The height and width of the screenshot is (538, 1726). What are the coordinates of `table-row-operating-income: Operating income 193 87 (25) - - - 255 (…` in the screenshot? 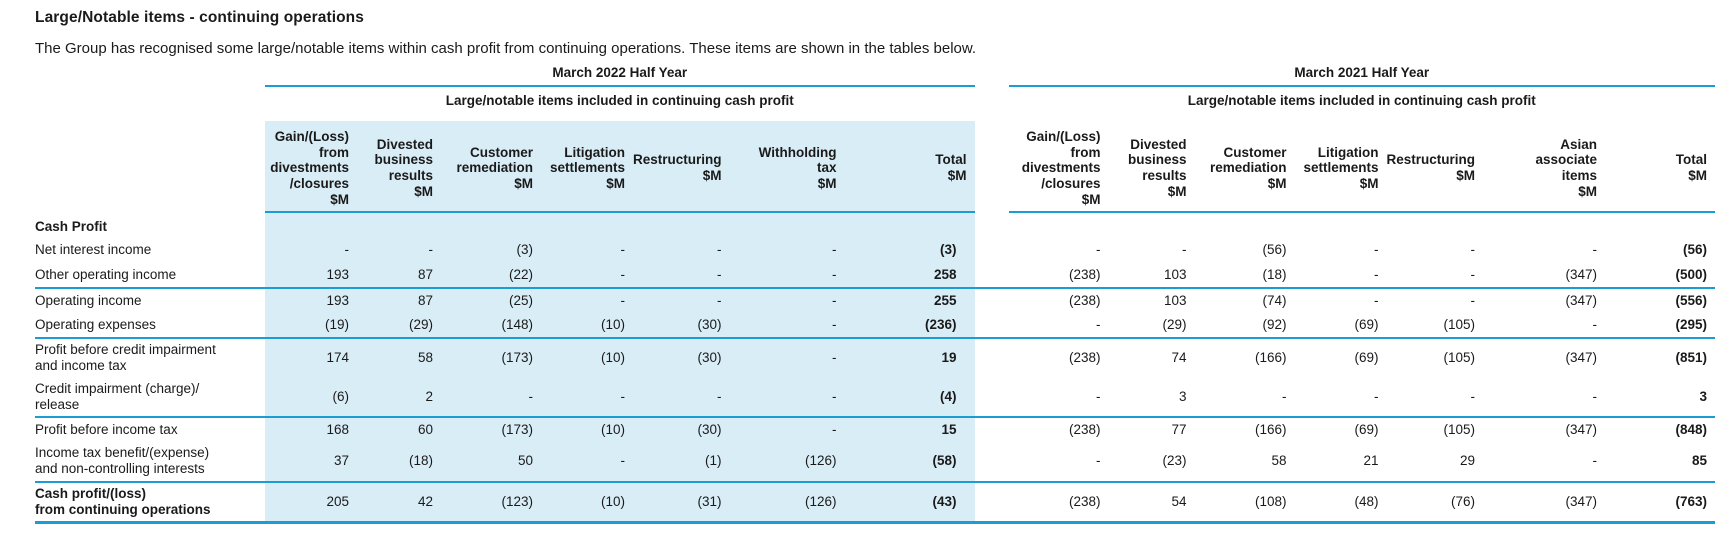 It's located at (875, 300).